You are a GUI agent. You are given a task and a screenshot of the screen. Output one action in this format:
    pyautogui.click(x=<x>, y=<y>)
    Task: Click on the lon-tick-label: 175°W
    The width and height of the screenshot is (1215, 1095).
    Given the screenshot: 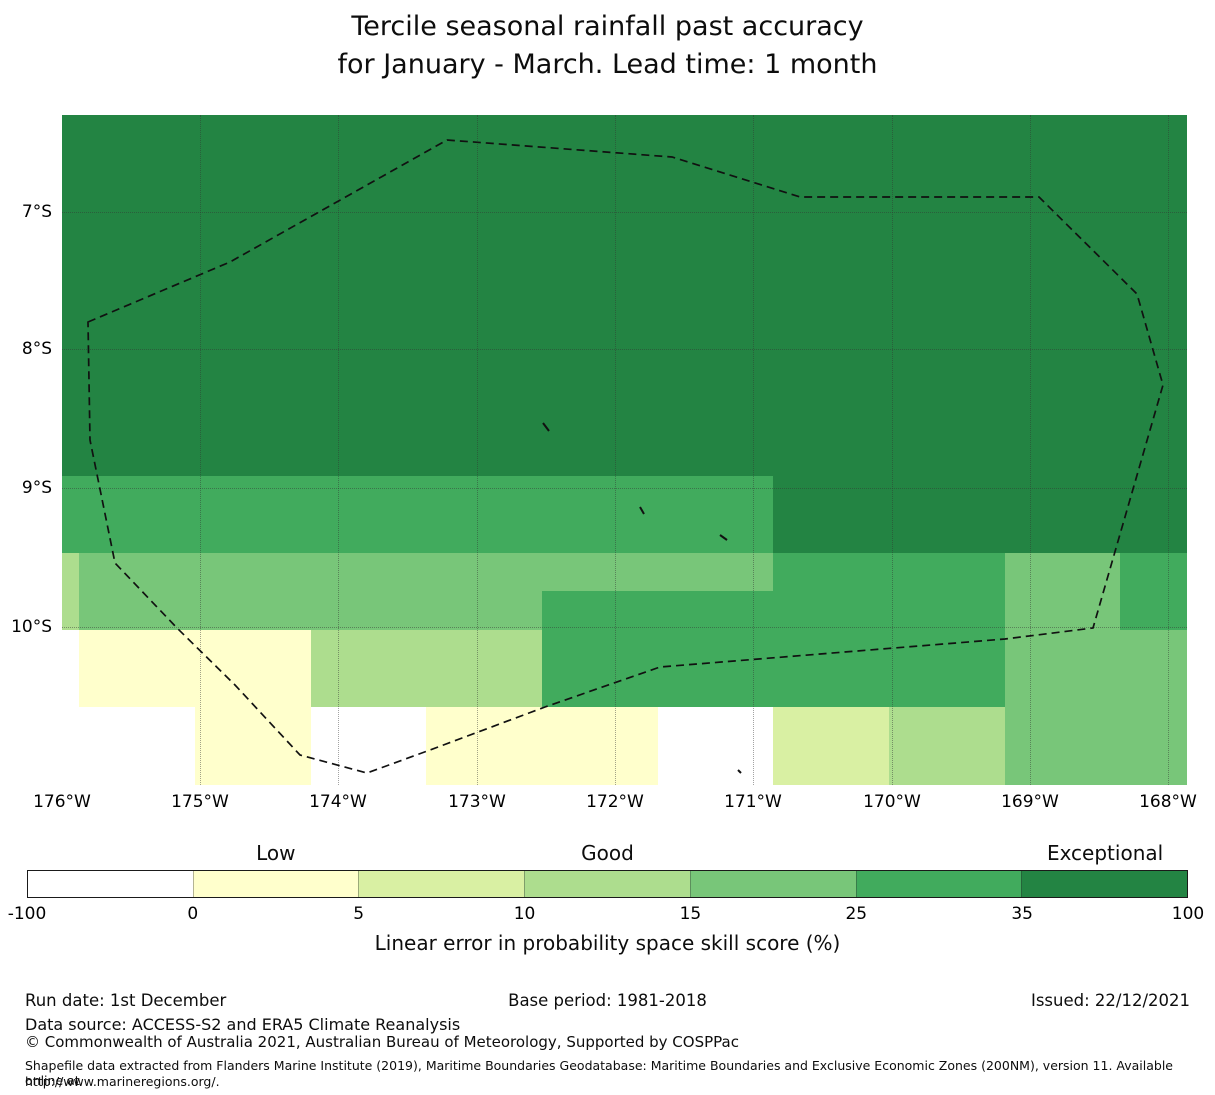 What is the action you would take?
    pyautogui.click(x=200, y=802)
    